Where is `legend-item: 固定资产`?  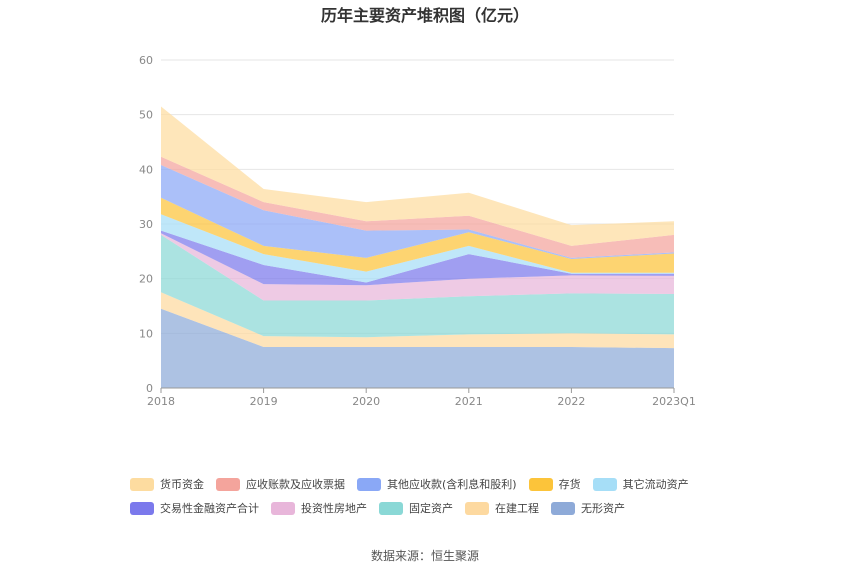
legend-item: 固定资产 is located at coordinates (416, 508).